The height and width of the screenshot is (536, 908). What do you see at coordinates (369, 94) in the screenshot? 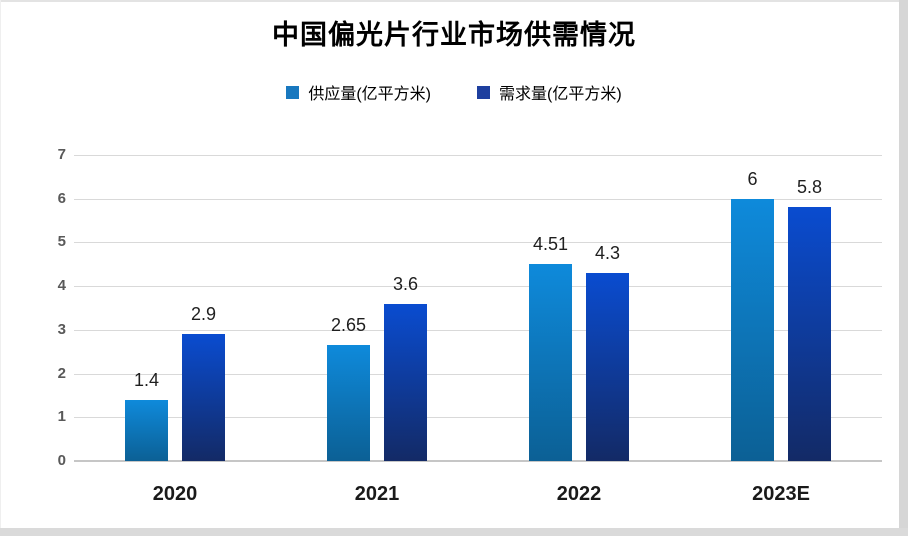
I see `legend-label-supply: 供应量(亿平方米)` at bounding box center [369, 94].